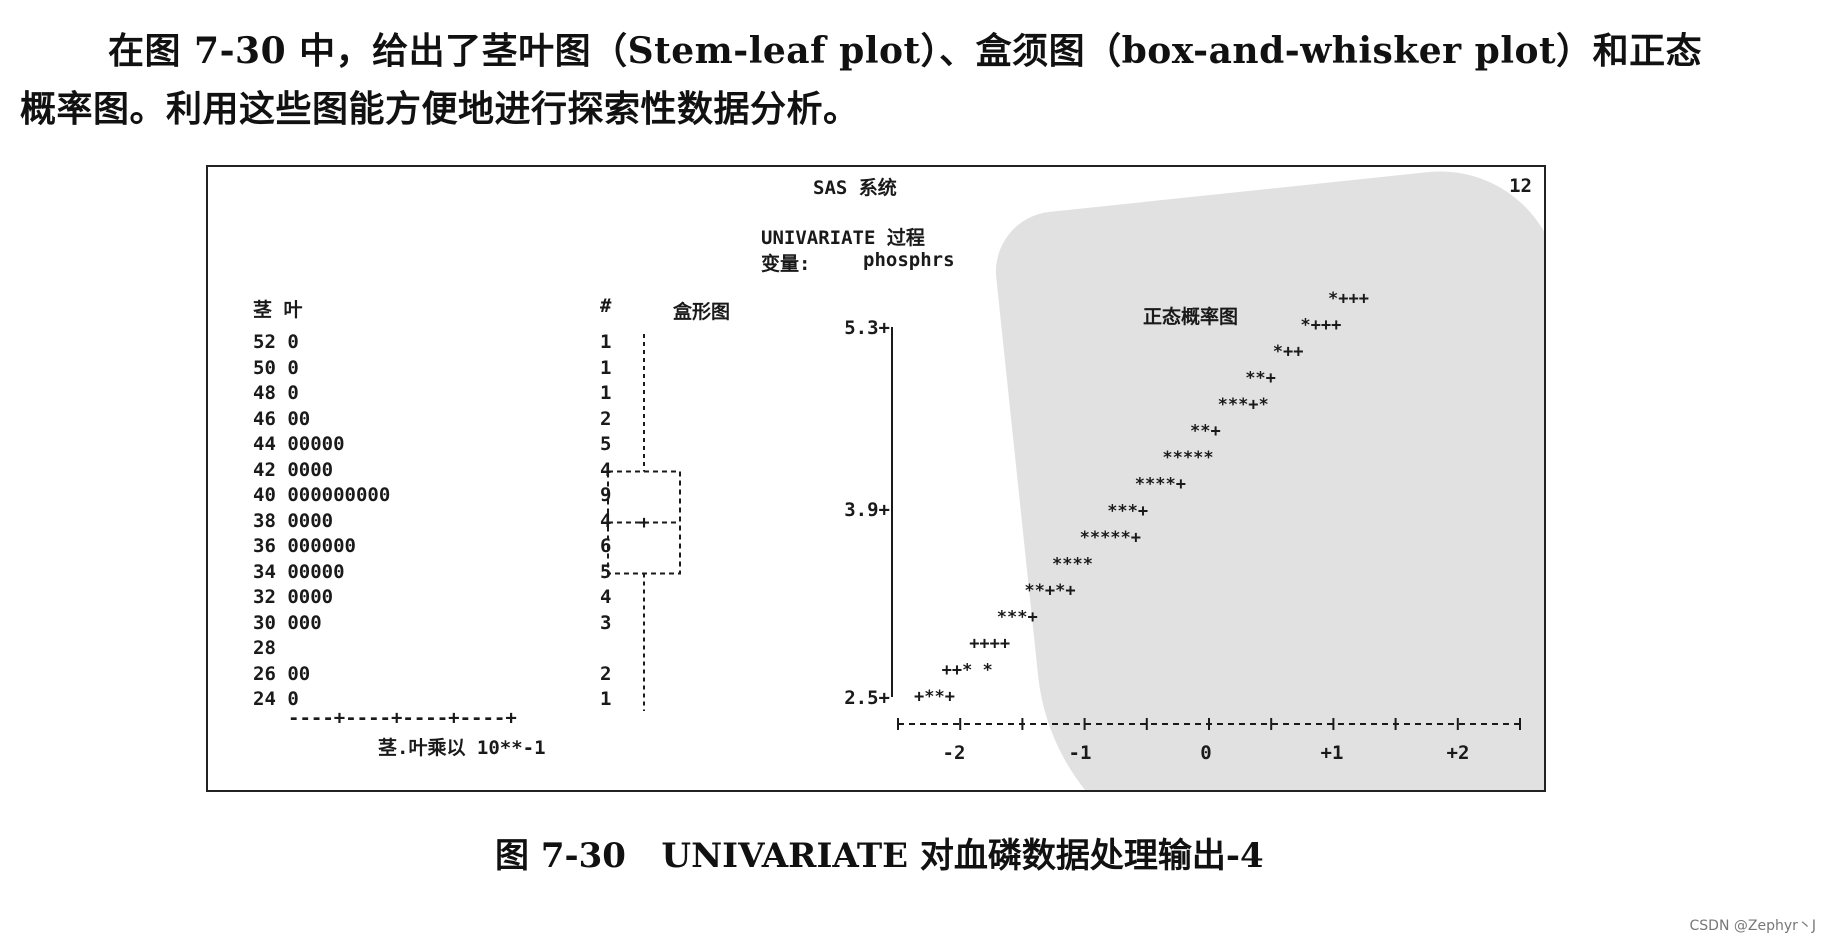 The width and height of the screenshot is (1830, 945). What do you see at coordinates (264, 673) in the screenshot?
I see `stem-value: 26` at bounding box center [264, 673].